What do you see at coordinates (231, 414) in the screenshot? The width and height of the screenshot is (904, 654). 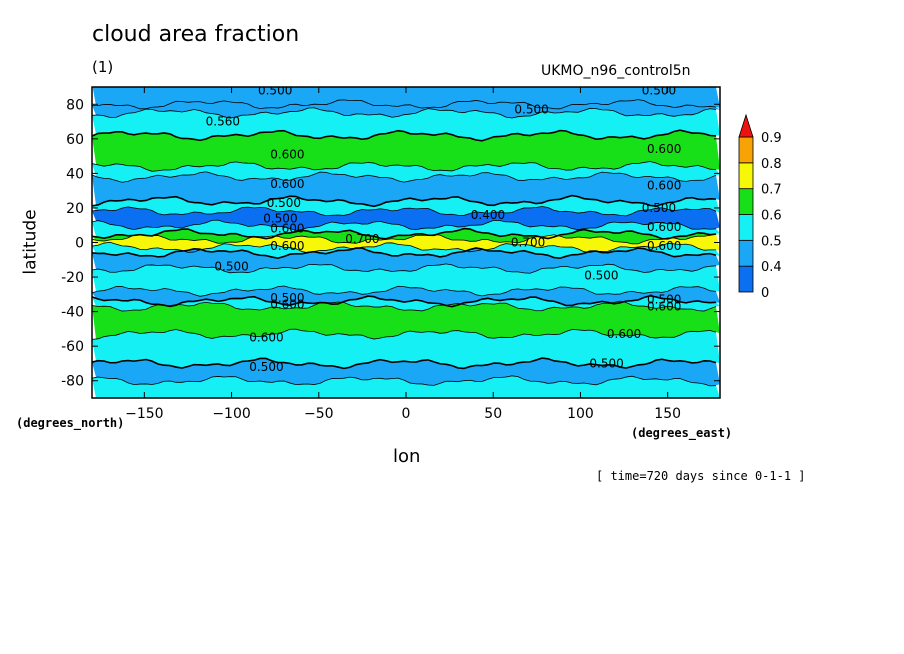 I see `x-tick-label: −100` at bounding box center [231, 414].